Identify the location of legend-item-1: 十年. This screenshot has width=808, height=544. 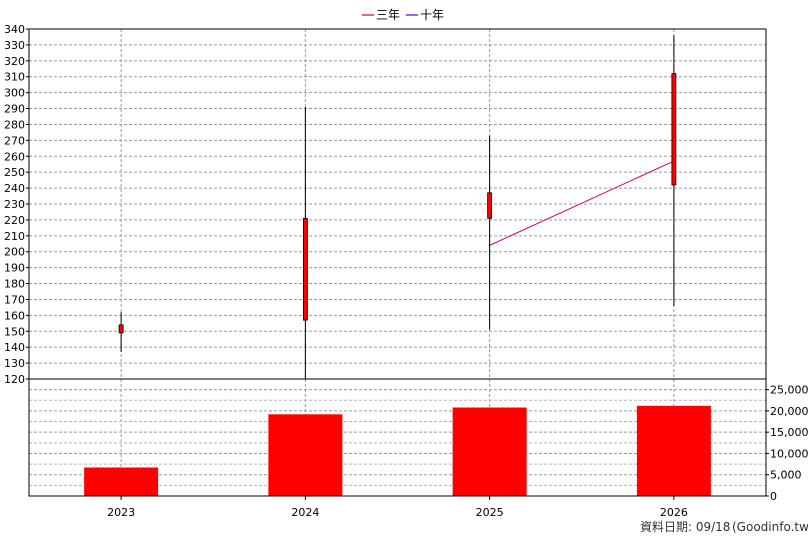
(425, 15).